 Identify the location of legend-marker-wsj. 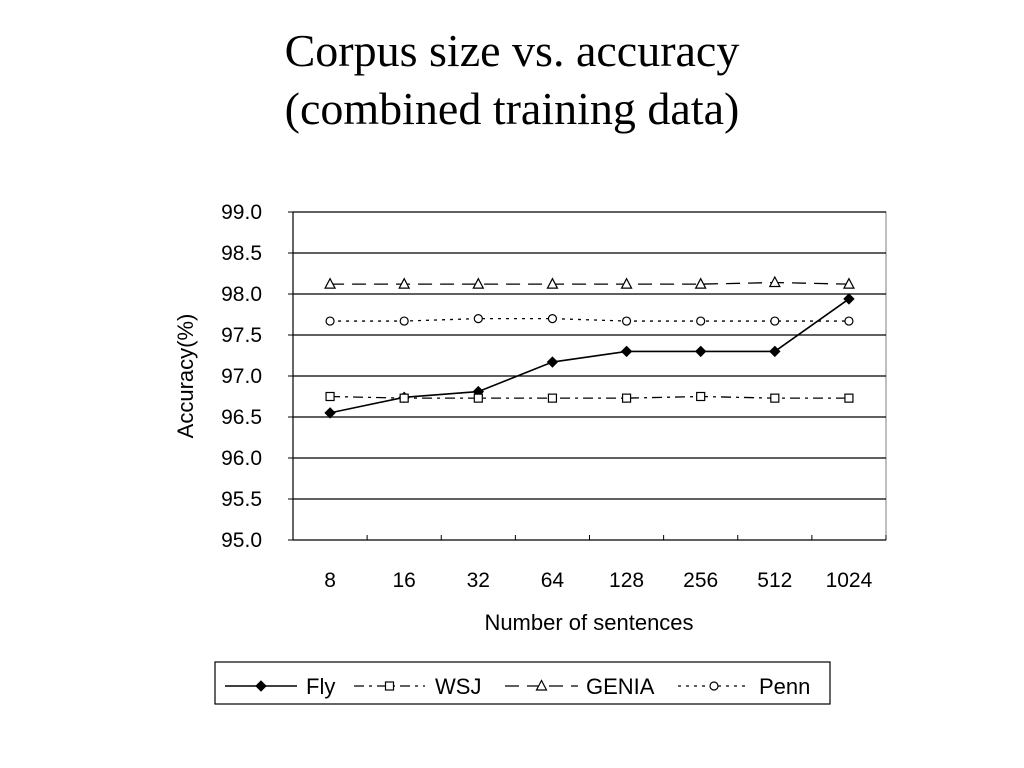
(389, 686).